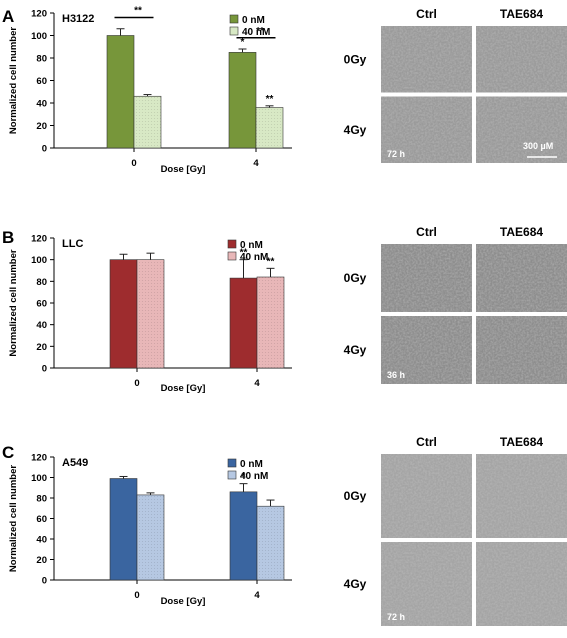 This screenshot has height=638, width=567. Describe the element at coordinates (396, 375) in the screenshot. I see `micrograph-time-label: 36 h` at that location.